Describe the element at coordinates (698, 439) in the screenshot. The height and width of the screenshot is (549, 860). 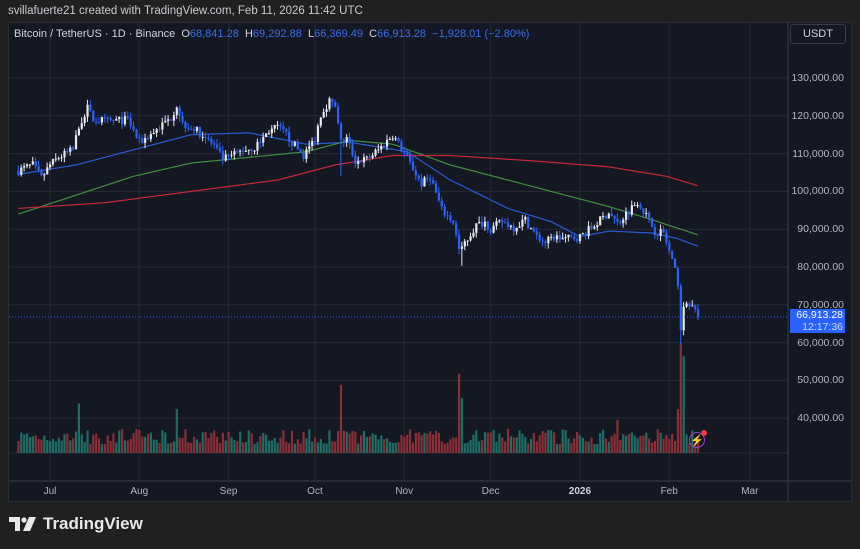
I see `lightning-icon: ⚡` at that location.